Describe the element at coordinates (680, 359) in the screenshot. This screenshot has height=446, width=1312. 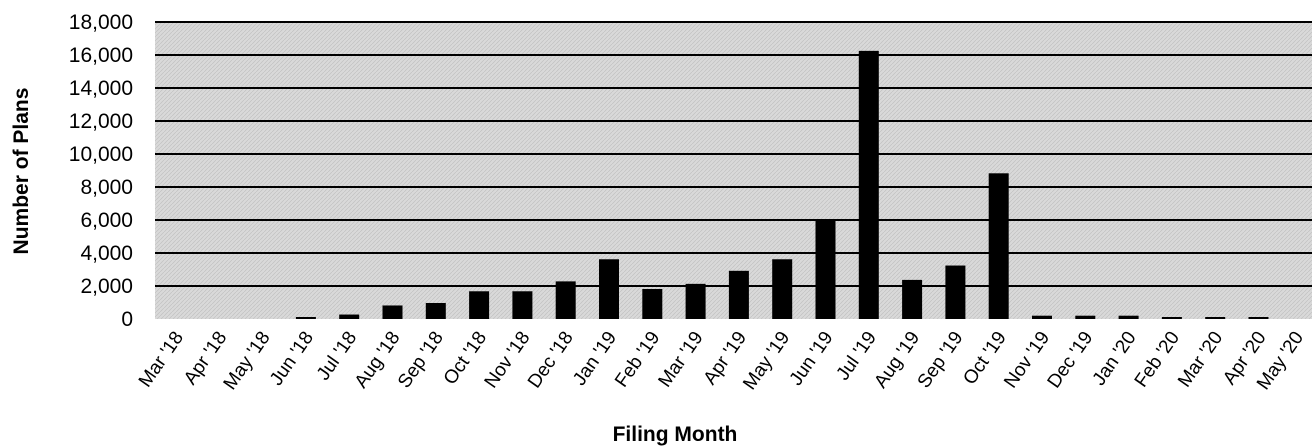
I see `x-tick-label: Mar '19` at that location.